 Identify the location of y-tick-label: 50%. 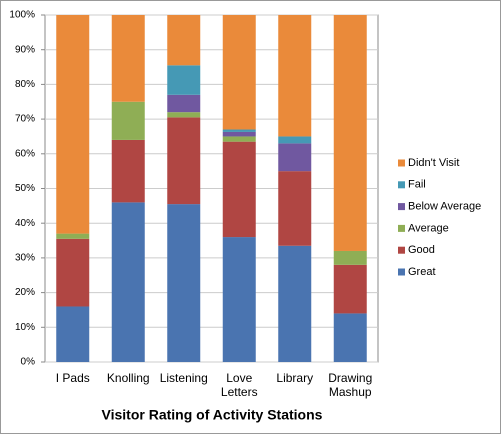
(25, 188).